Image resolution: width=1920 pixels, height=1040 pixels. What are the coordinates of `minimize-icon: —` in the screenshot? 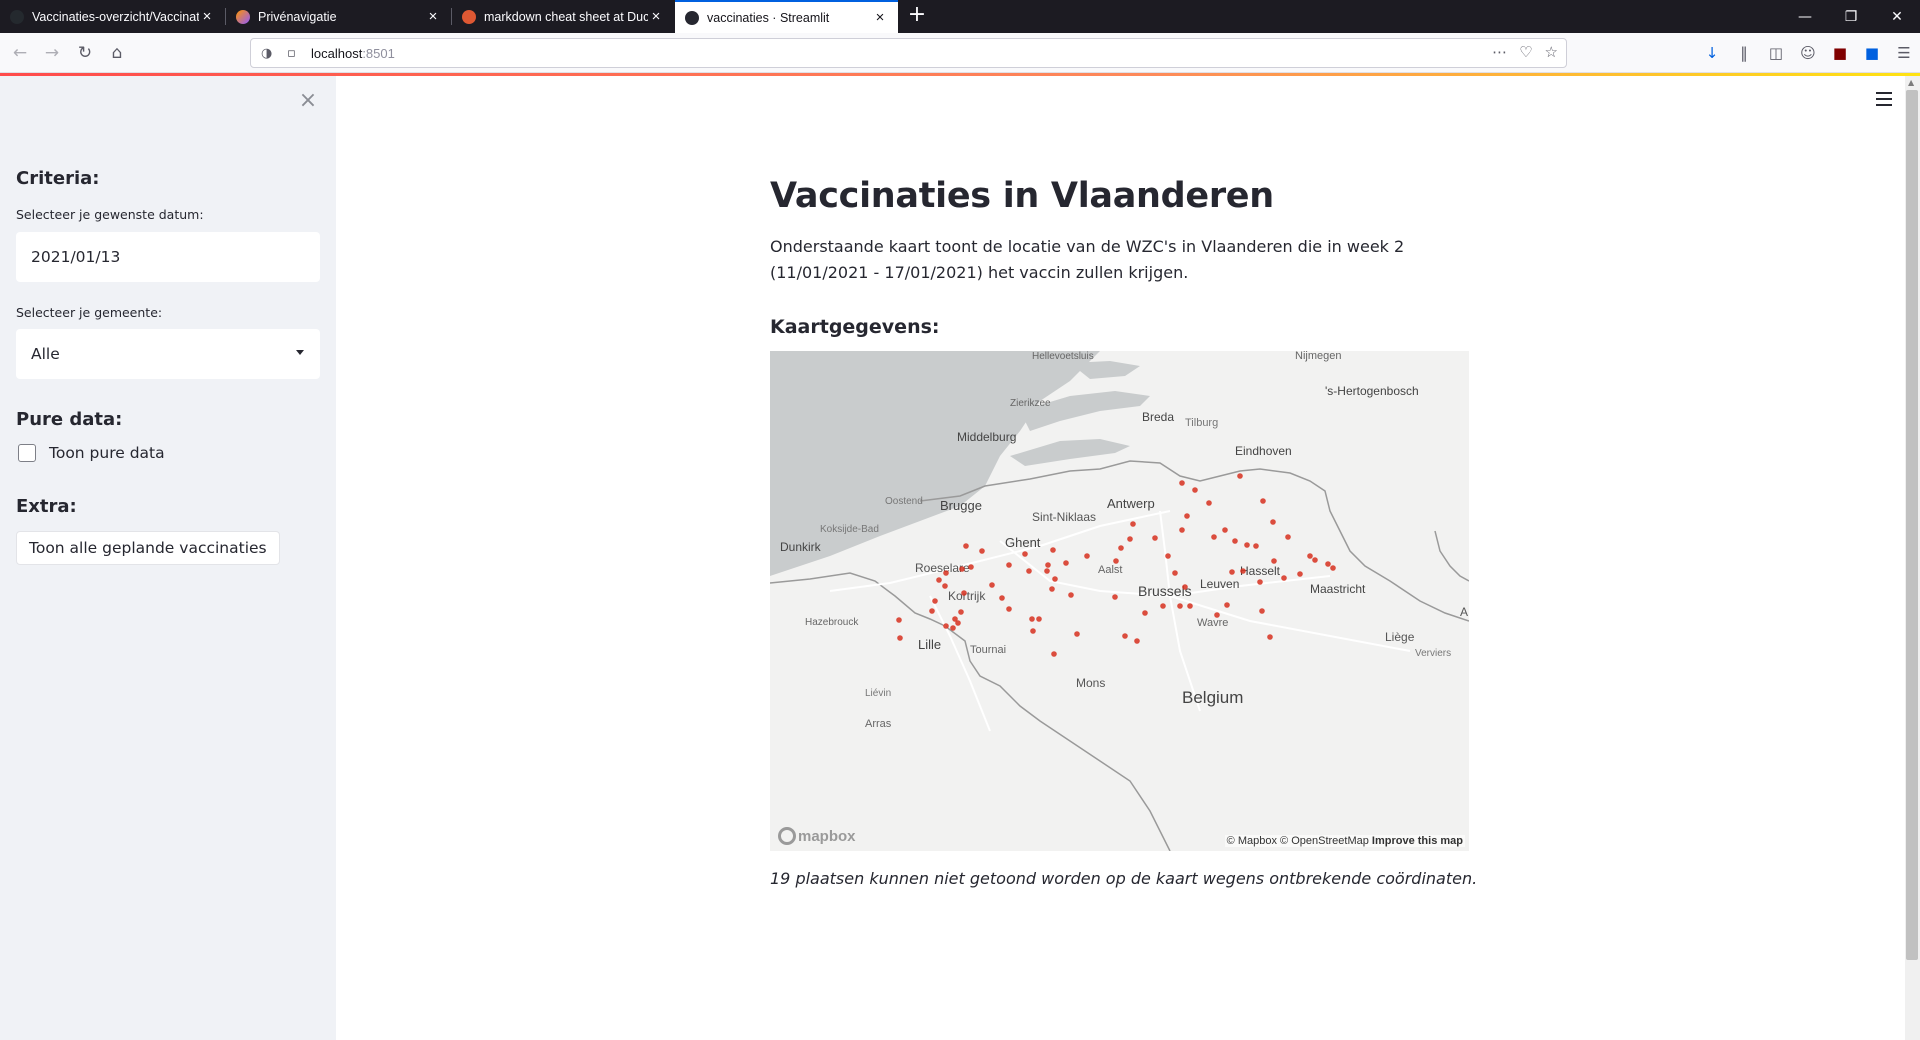 It's located at (1805, 16).